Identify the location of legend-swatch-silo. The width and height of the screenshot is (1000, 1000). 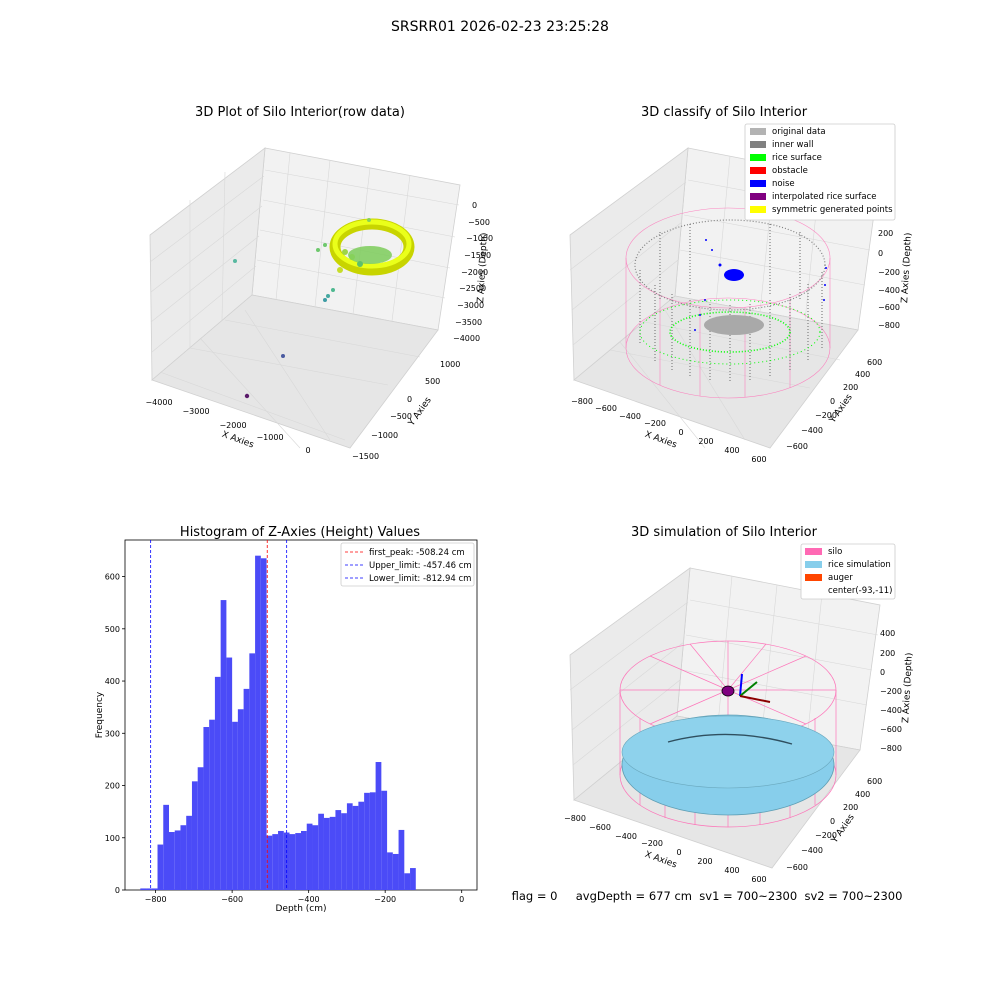
(813, 551).